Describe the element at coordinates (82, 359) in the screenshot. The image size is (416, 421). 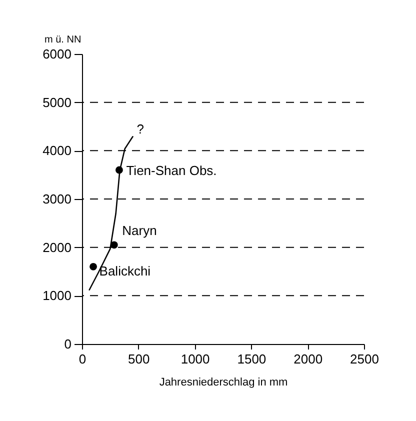
I see `x-tick-label: 0` at that location.